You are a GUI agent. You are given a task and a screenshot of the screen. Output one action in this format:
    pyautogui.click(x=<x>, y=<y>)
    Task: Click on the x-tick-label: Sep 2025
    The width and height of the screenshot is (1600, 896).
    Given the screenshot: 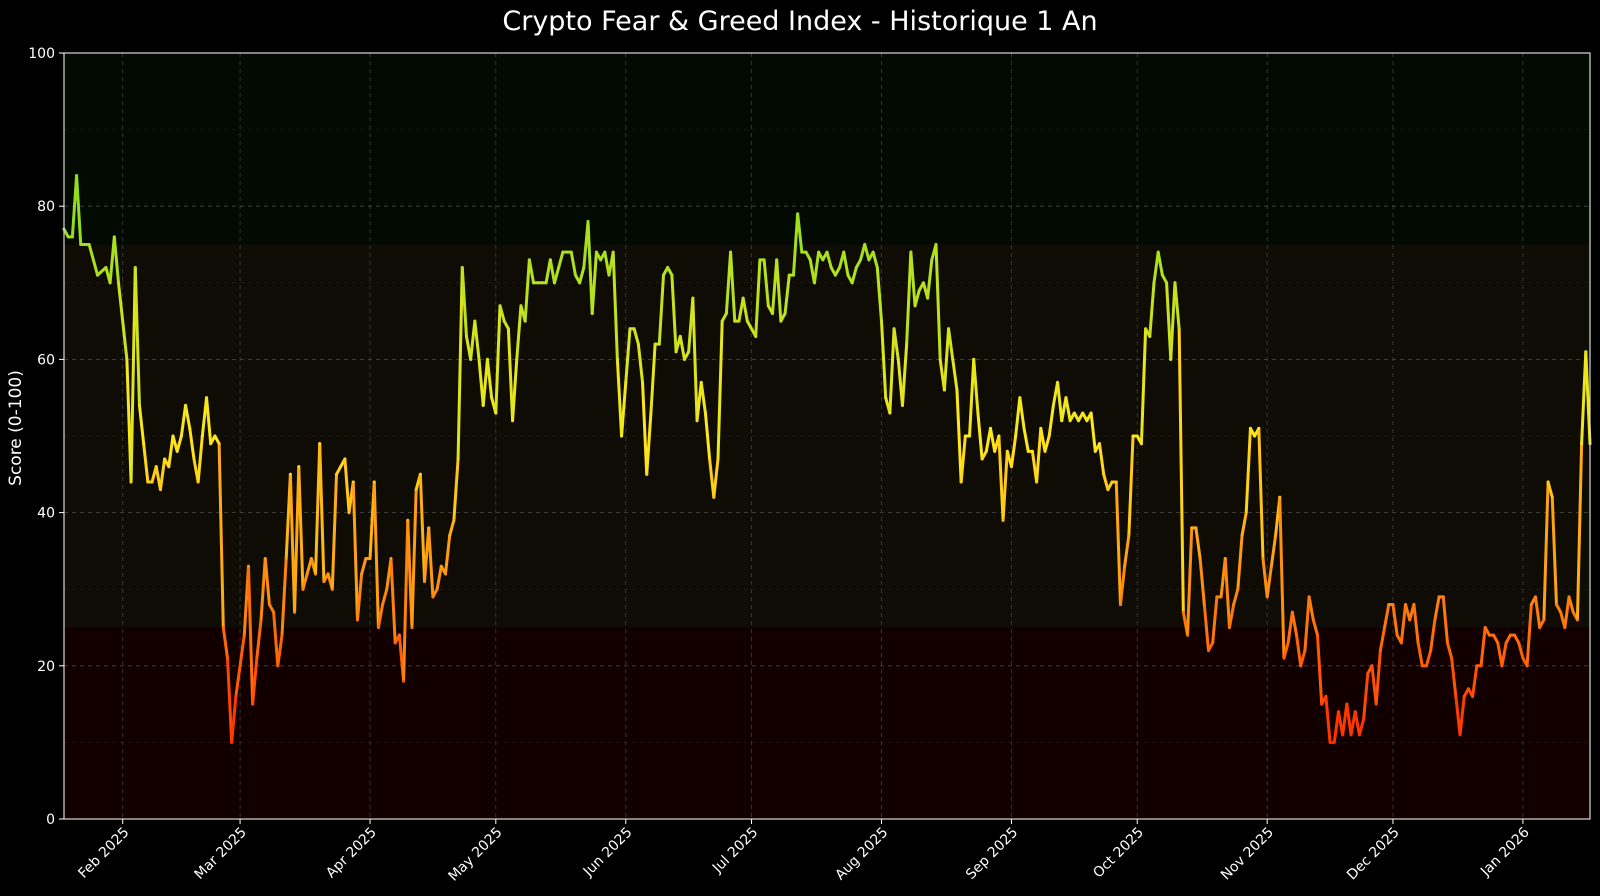 What is the action you would take?
    pyautogui.click(x=992, y=854)
    